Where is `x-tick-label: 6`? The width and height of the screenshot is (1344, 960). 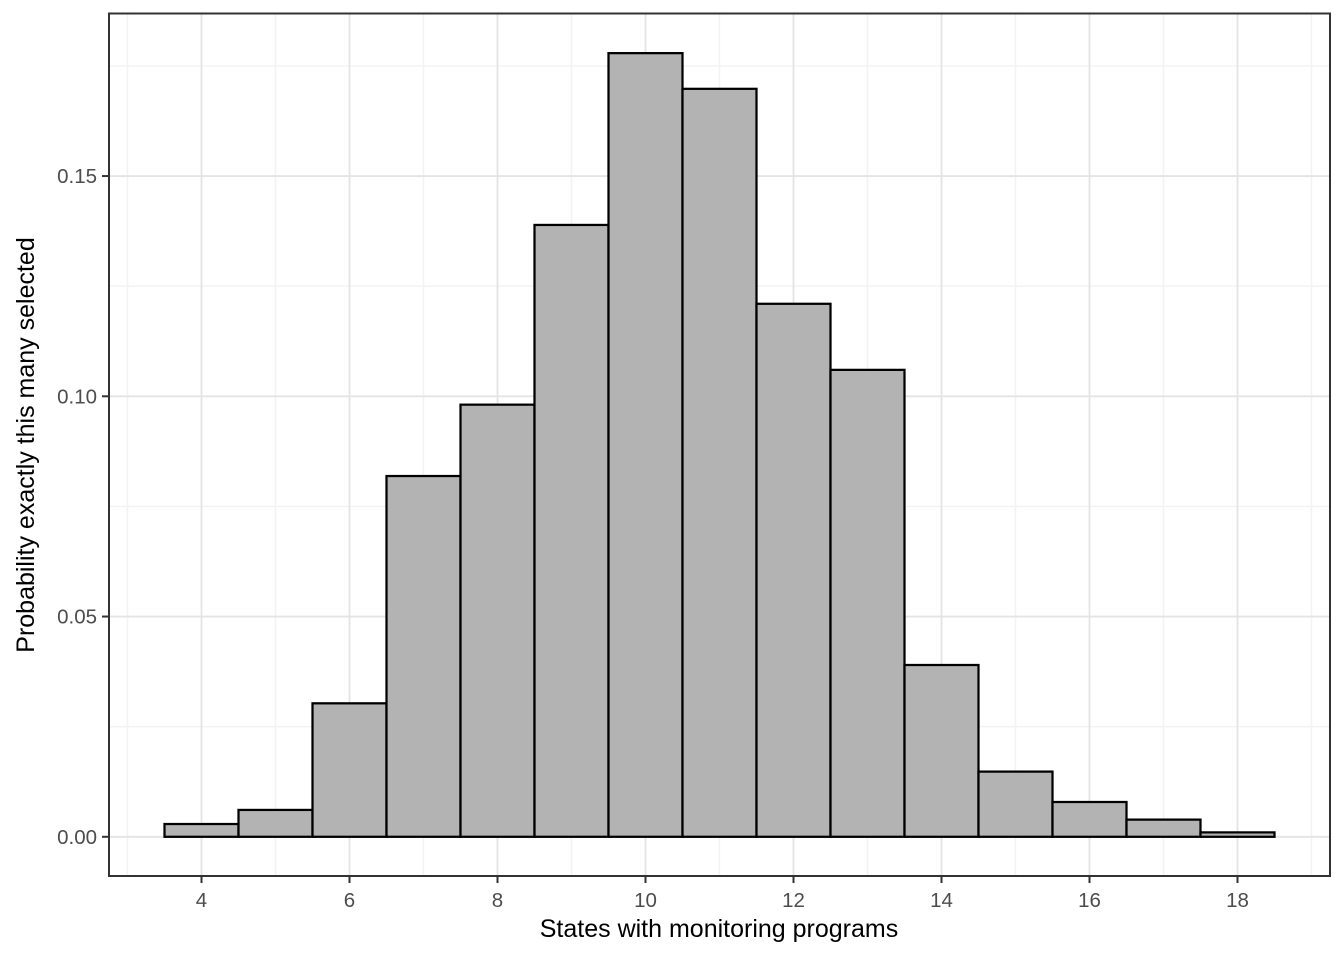 x-tick-label: 6 is located at coordinates (349, 900).